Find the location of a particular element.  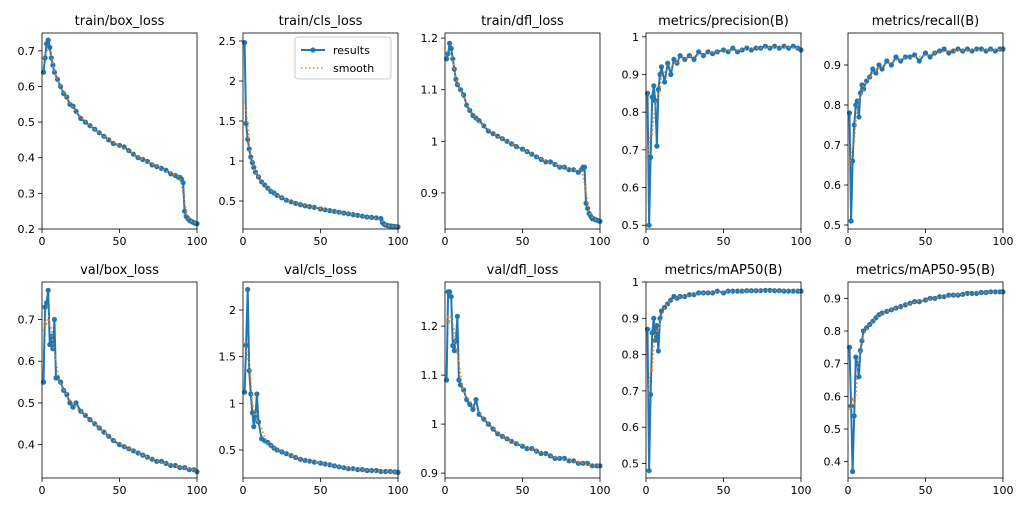

subplot-title: metrics/recall(B) is located at coordinates (925, 21).